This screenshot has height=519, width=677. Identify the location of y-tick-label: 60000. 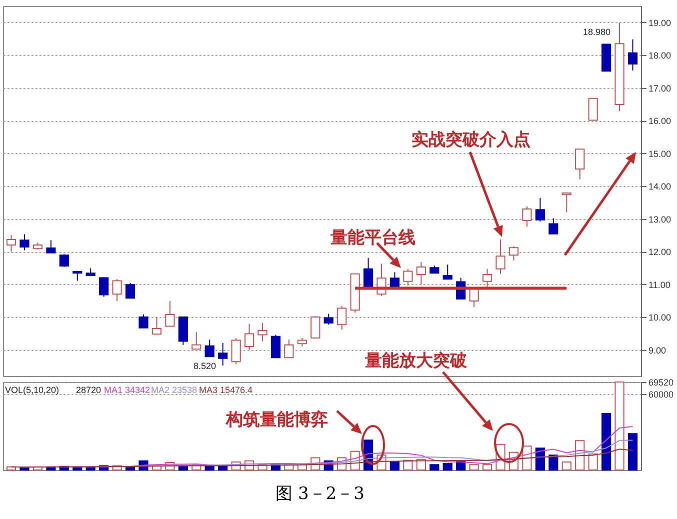
(661, 395).